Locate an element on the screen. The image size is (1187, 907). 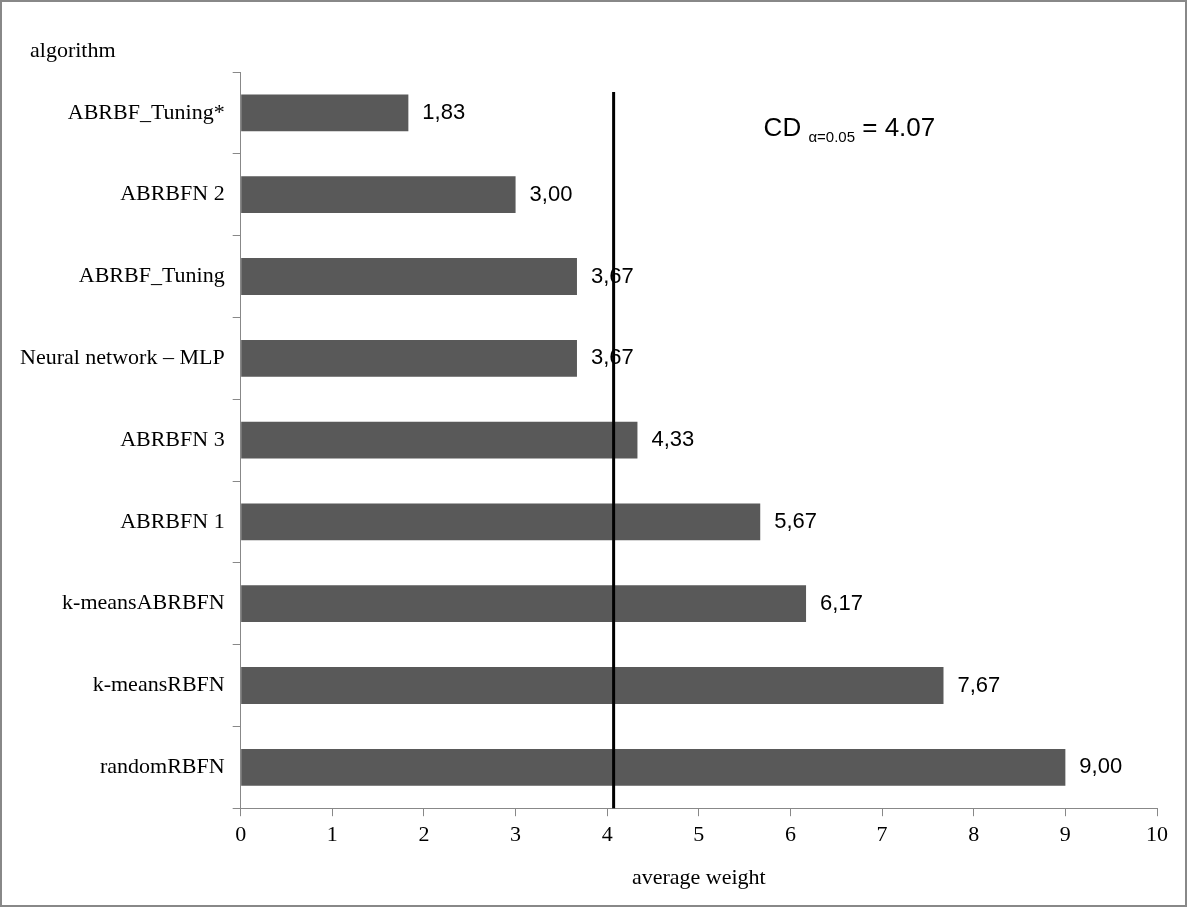
x-tick-label: 8 is located at coordinates (974, 834).